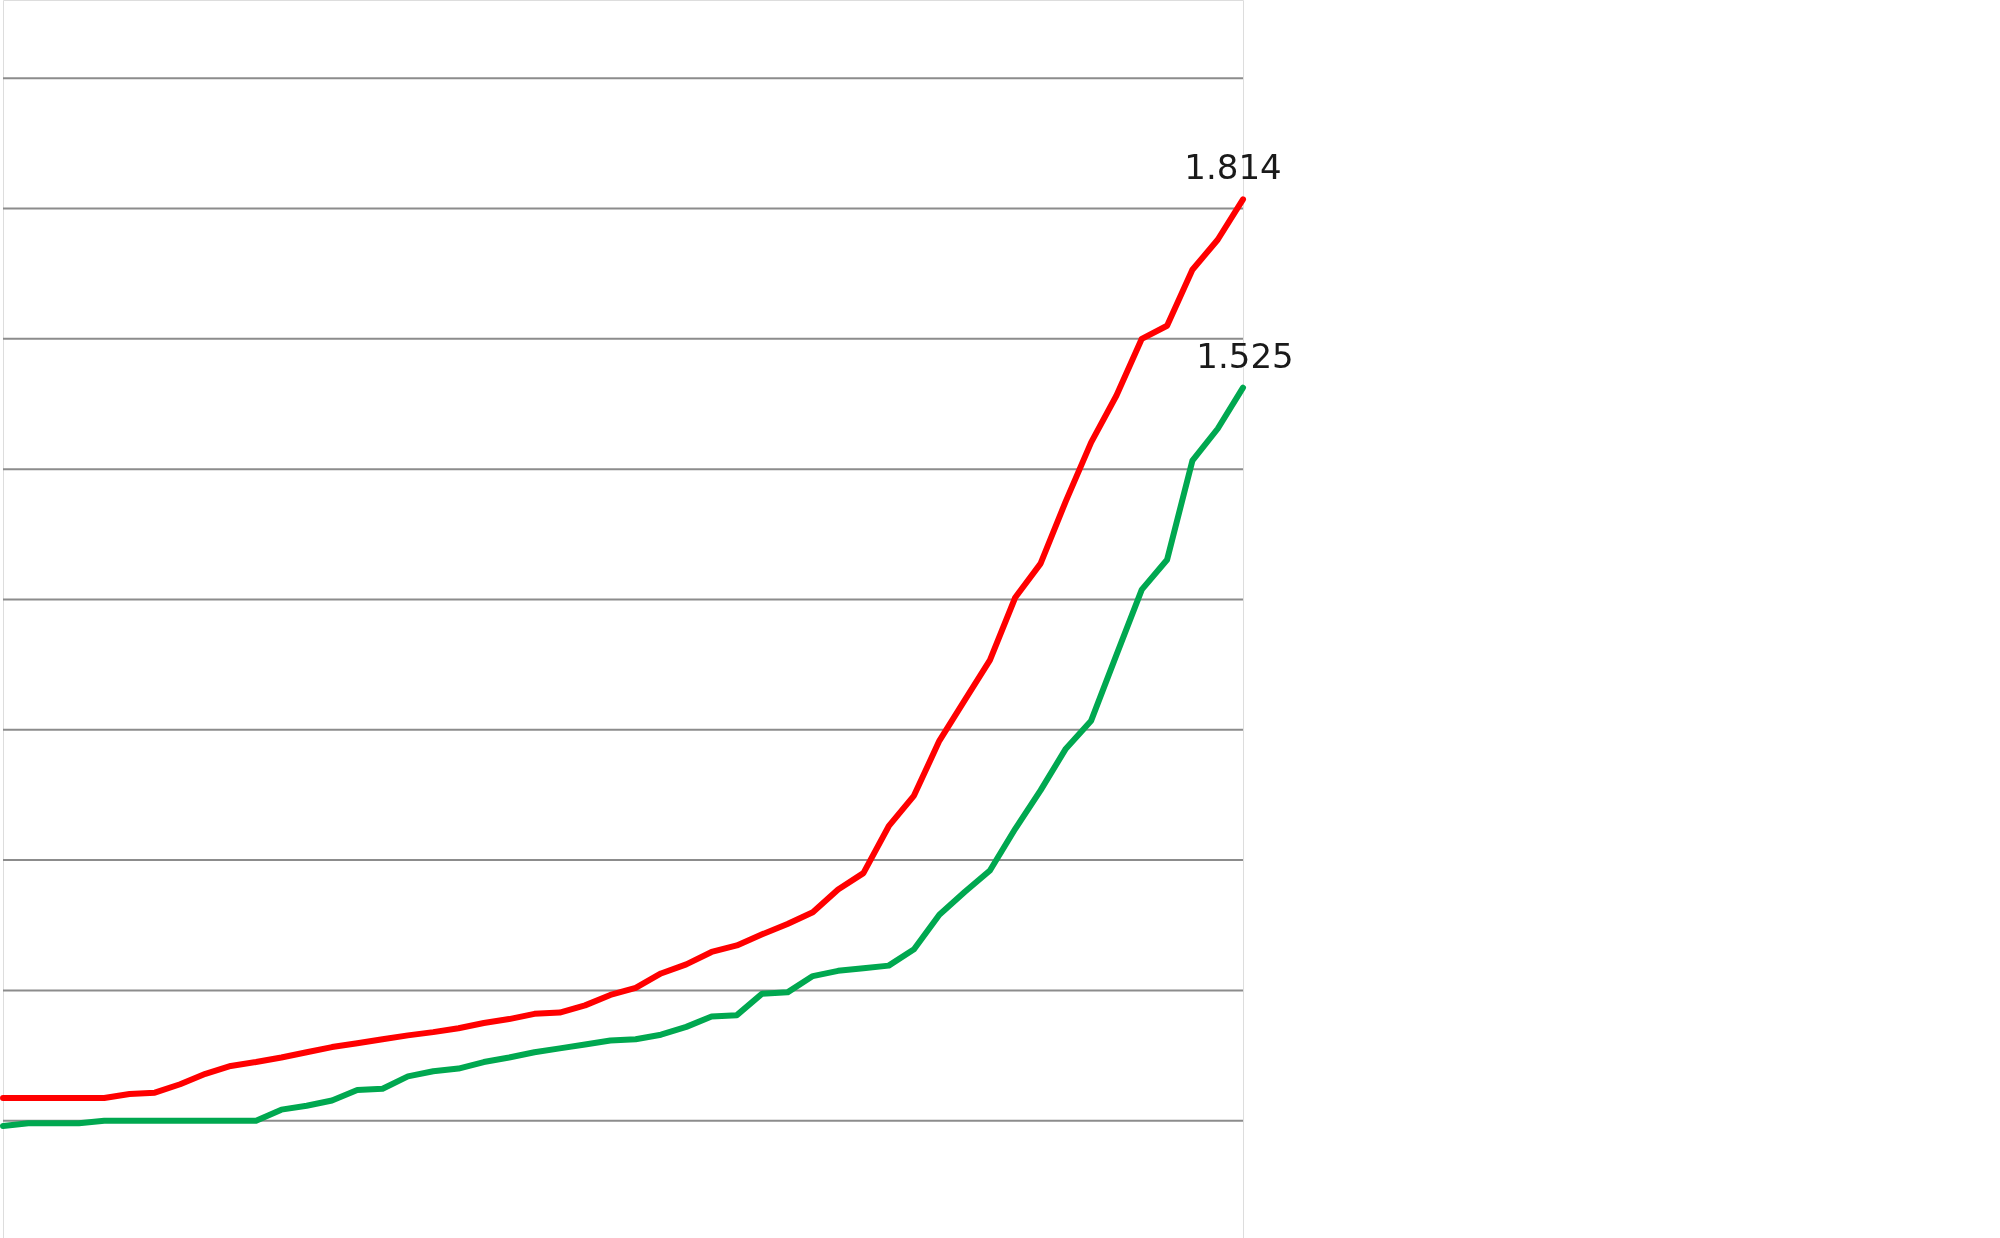  I want to click on data-label: 1.814, so click(1233, 167).